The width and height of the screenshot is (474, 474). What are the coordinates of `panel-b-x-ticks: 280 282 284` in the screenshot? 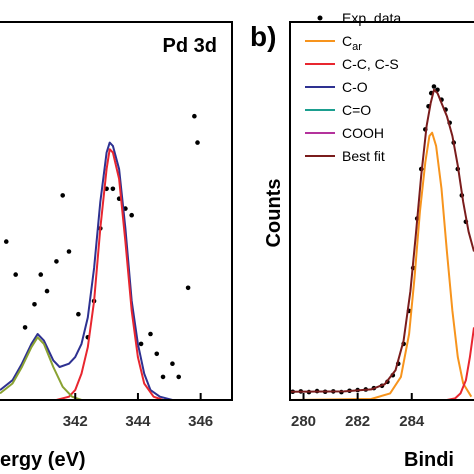 It's located at (358, 411).